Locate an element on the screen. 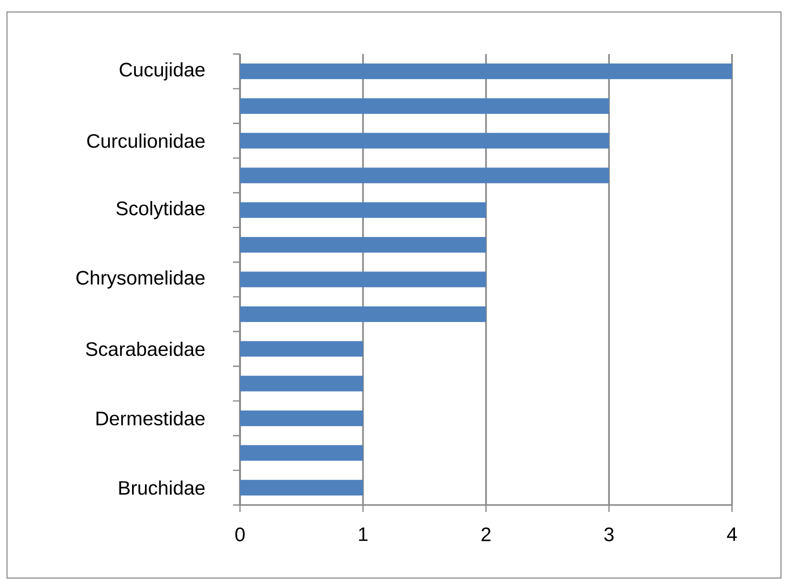 The height and width of the screenshot is (579, 793). y-tick-label: Bruchidae is located at coordinates (162, 487).